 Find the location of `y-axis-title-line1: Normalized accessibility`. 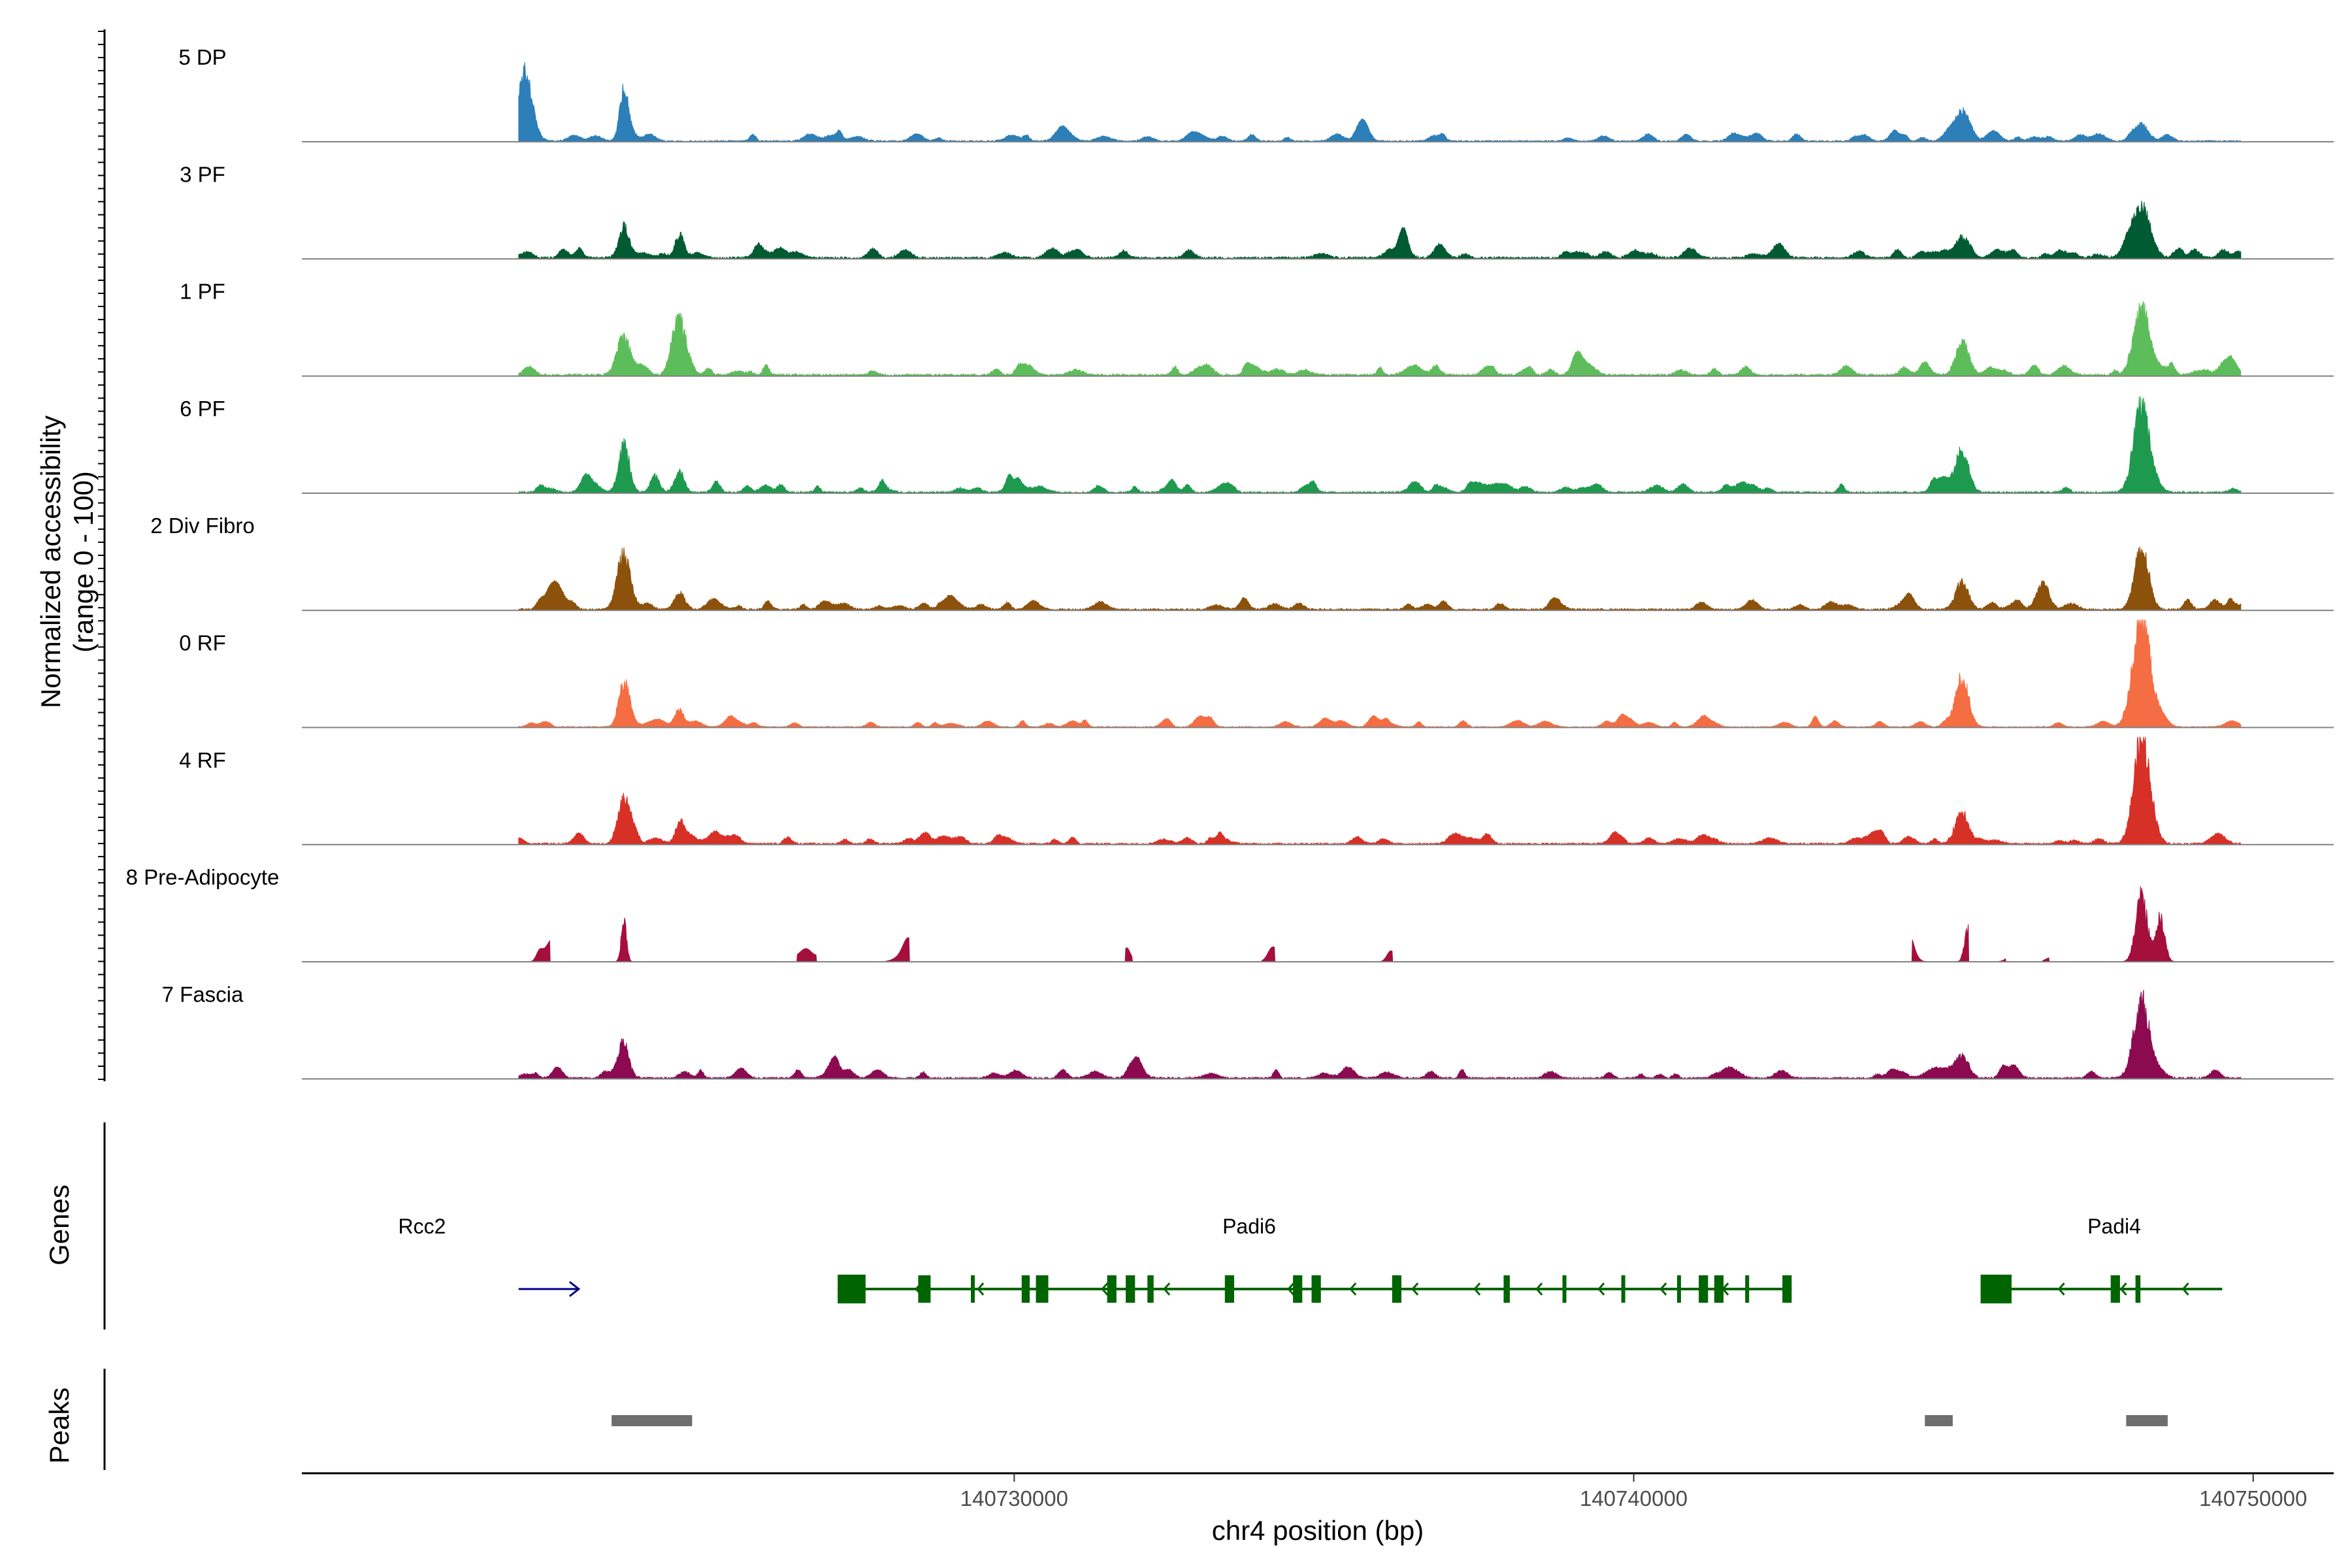

y-axis-title-line1: Normalized accessibility is located at coordinates (50, 562).